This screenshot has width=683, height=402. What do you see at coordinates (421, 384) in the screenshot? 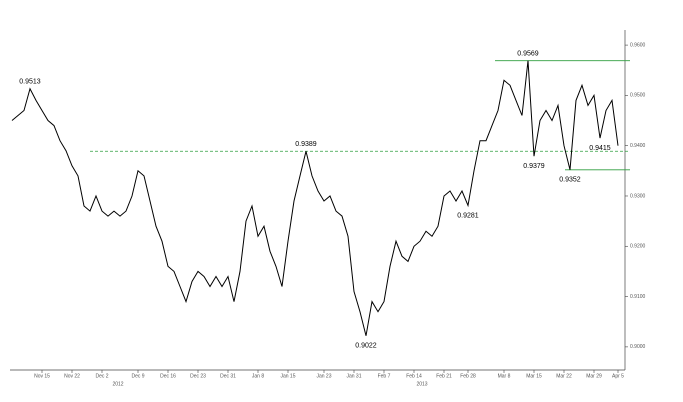
I see `year-label: 2013` at bounding box center [421, 384].